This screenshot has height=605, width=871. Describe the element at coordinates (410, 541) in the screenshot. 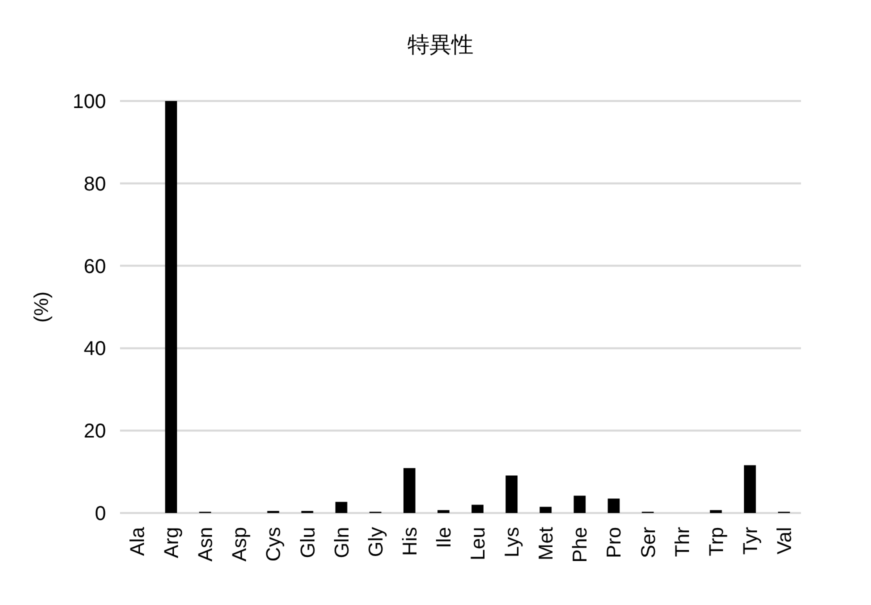

I see `x-tick-label: His` at that location.